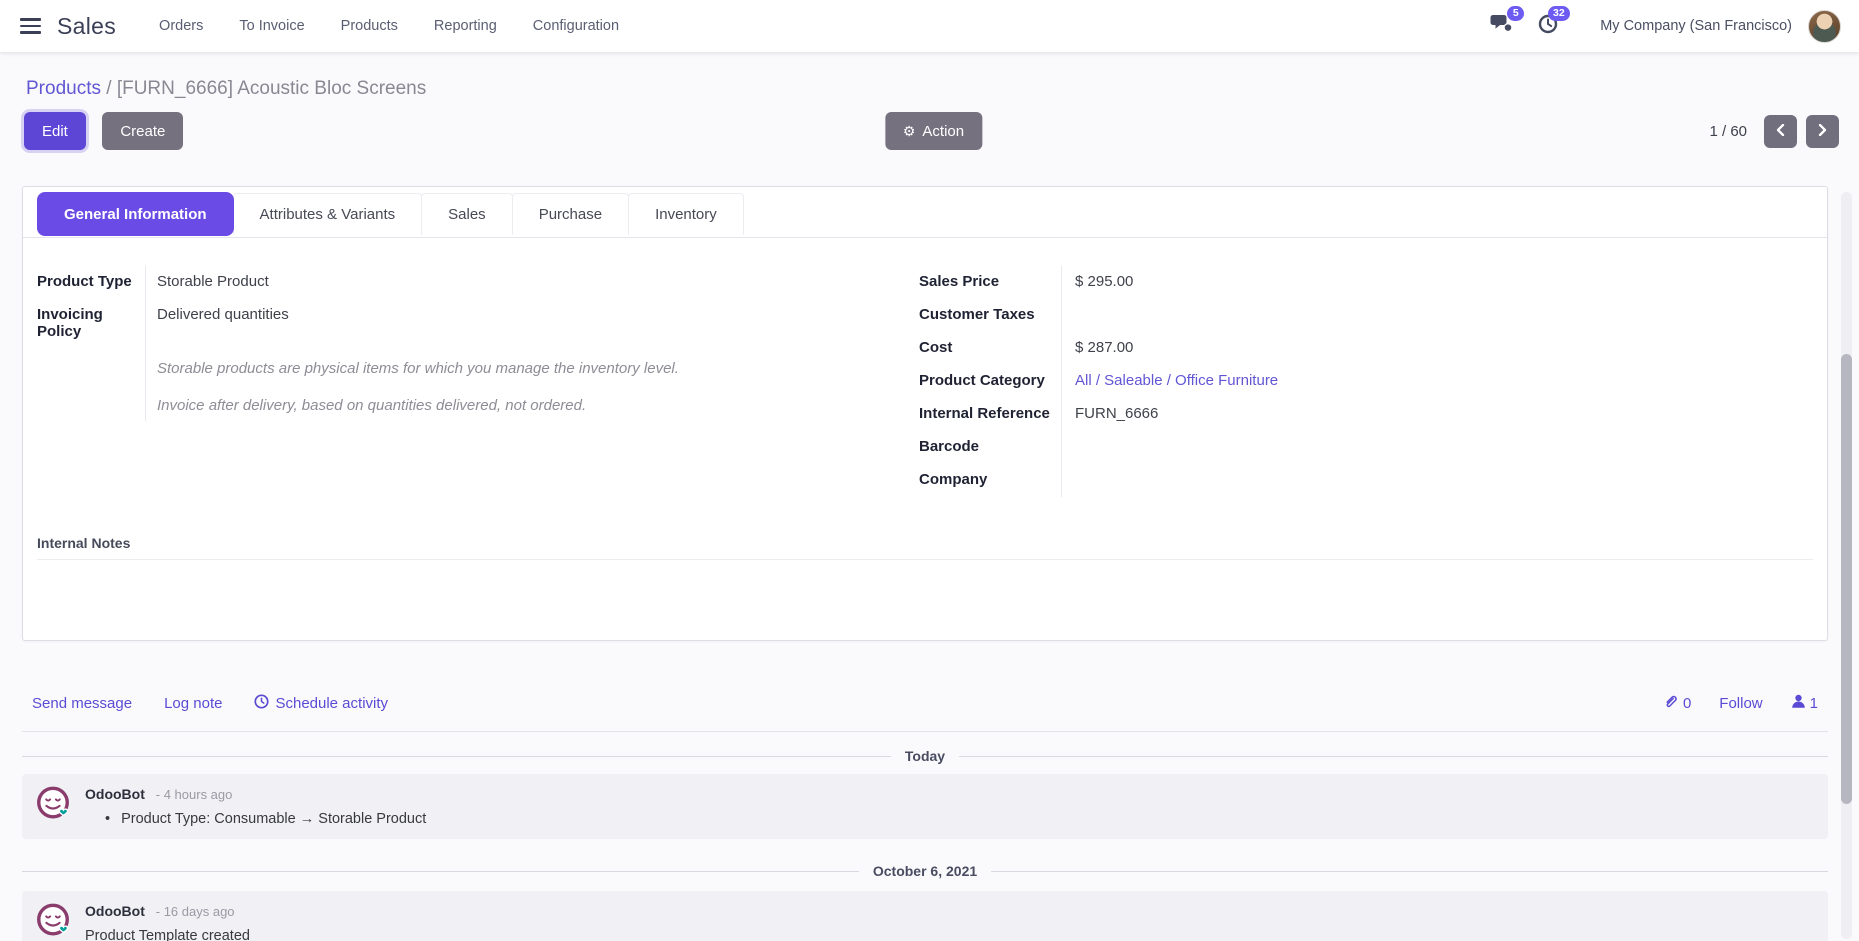 This screenshot has height=941, width=1859. What do you see at coordinates (181, 26) in the screenshot?
I see `menu-item-orders: Orders` at bounding box center [181, 26].